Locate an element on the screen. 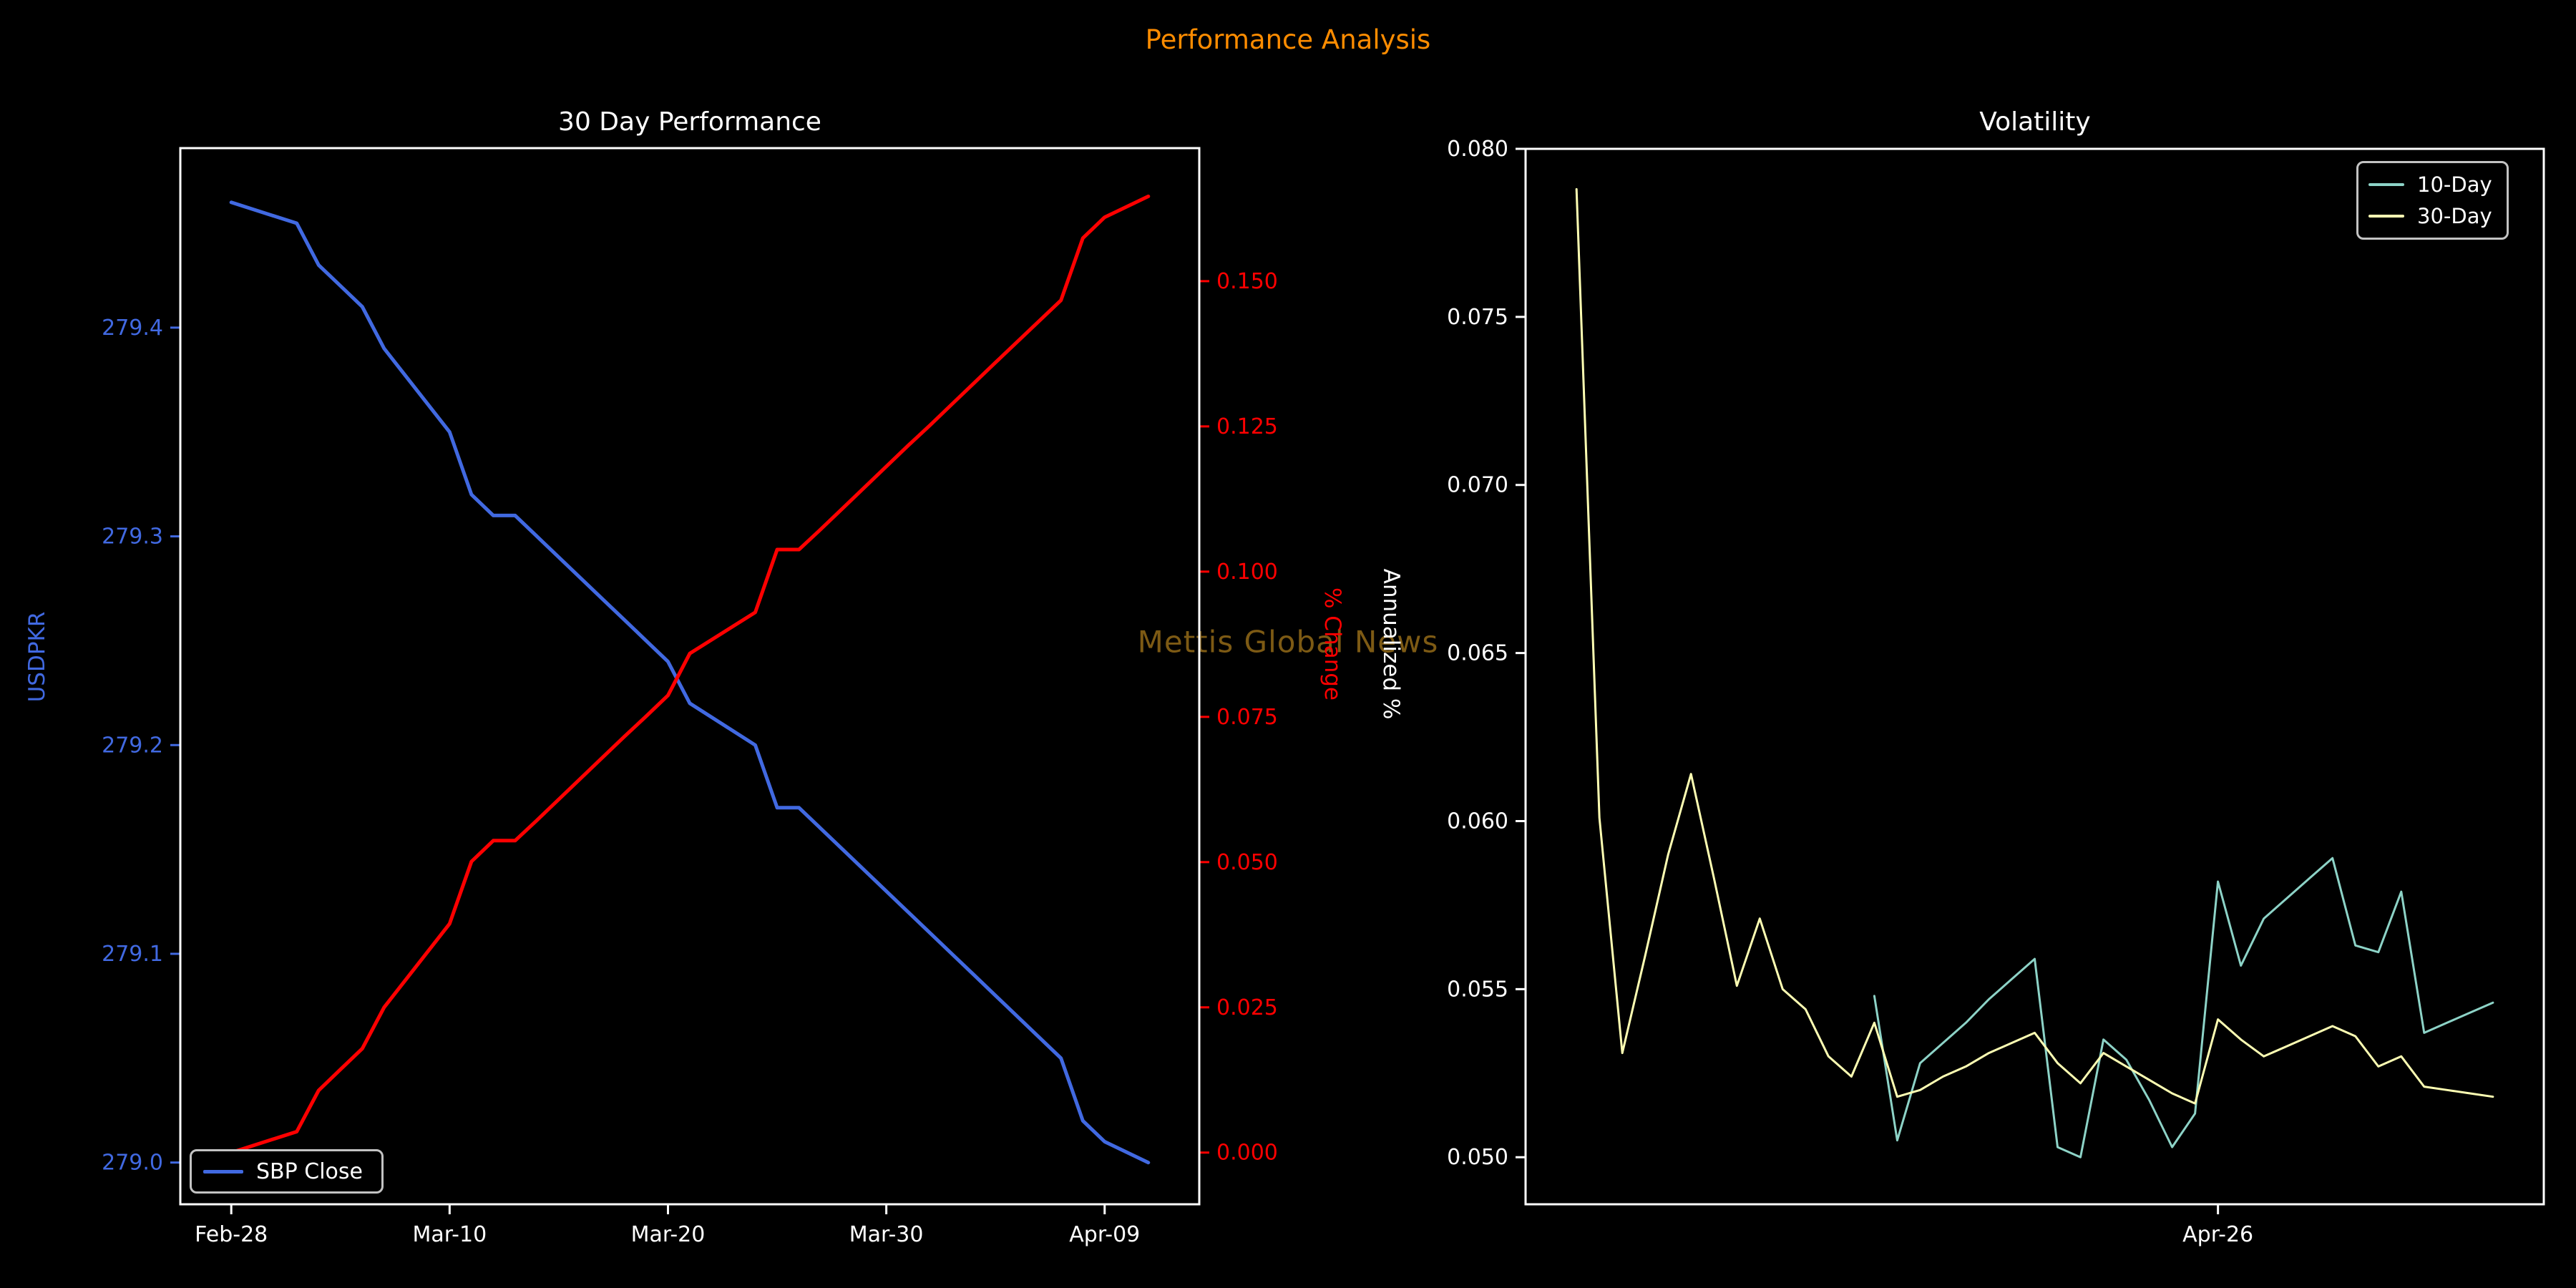 The image size is (2576, 1288). series-line-10-day is located at coordinates (2183, 1007).